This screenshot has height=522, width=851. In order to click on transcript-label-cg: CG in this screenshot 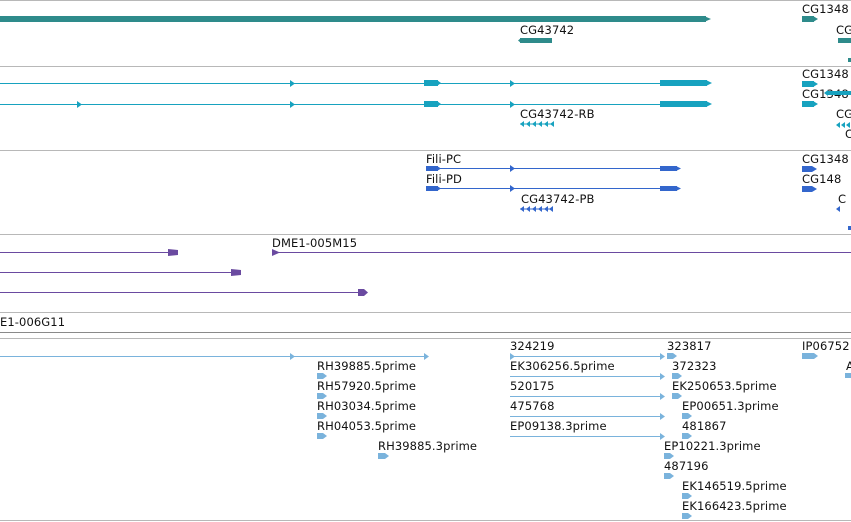, I will do `click(843, 114)`.